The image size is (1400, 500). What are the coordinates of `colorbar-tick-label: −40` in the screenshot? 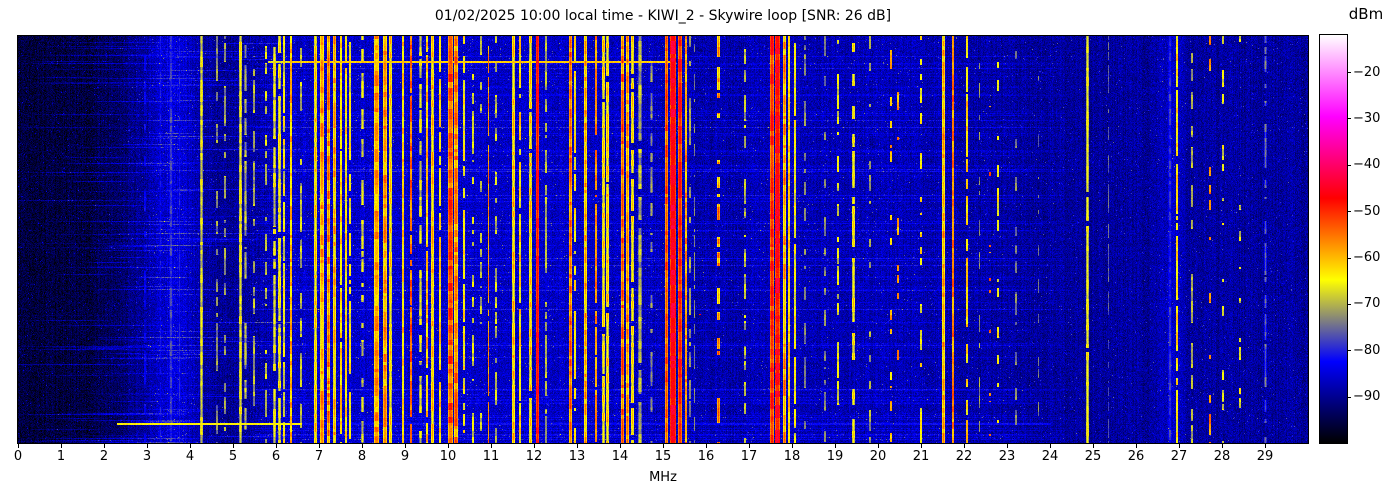 It's located at (1367, 164).